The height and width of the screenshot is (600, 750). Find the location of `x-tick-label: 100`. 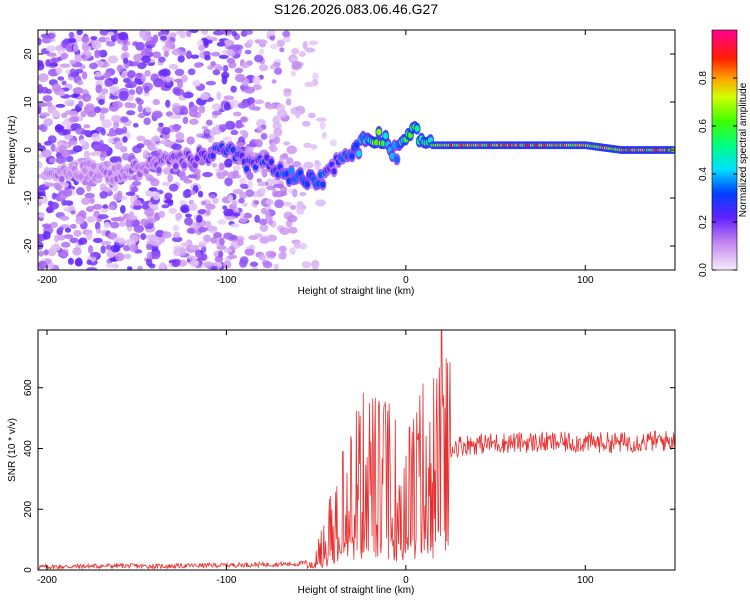

x-tick-label: 100 is located at coordinates (585, 580).